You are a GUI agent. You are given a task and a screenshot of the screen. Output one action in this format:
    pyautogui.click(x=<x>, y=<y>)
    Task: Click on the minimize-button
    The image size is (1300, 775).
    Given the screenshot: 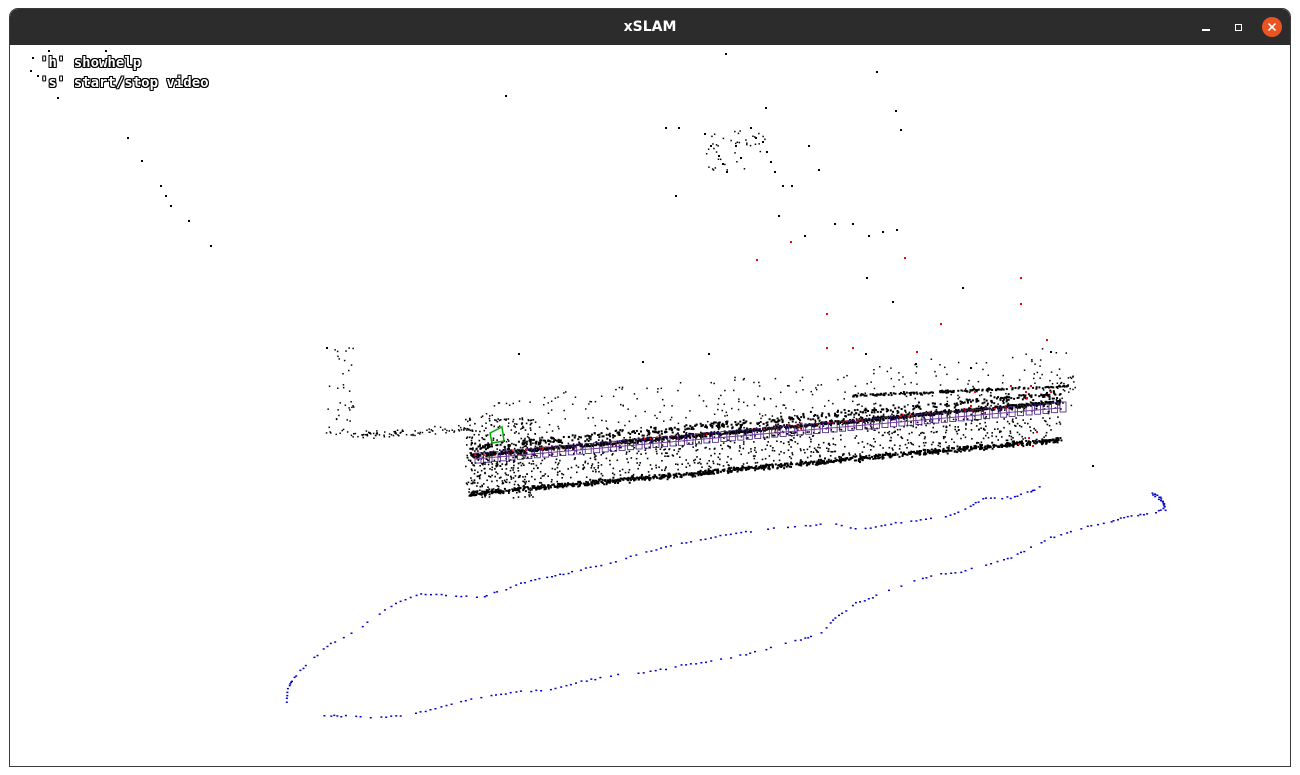 What is the action you would take?
    pyautogui.click(x=1206, y=27)
    